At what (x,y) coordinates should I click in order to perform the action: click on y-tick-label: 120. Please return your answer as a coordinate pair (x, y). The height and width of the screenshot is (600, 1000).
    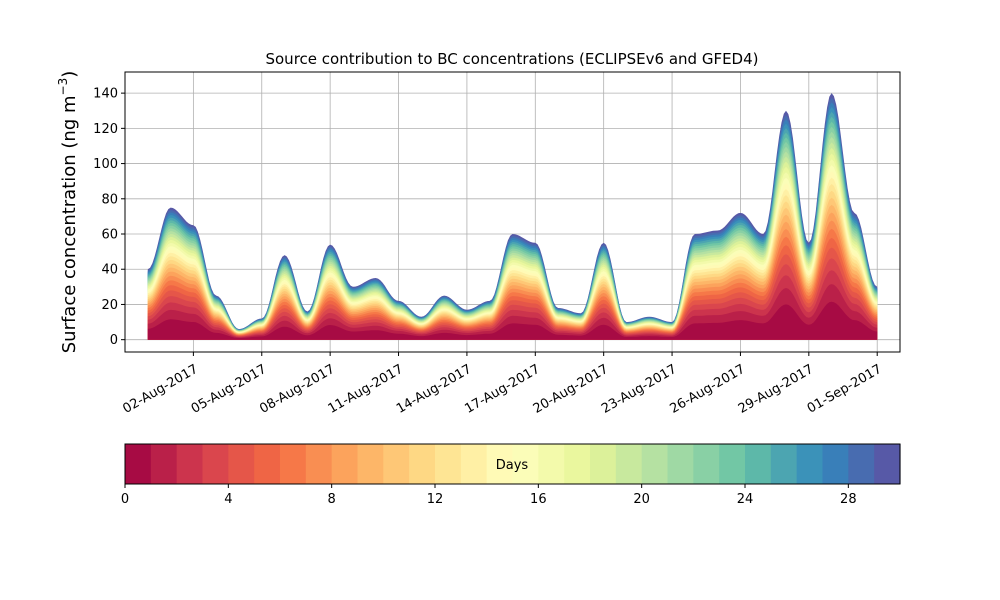
    Looking at the image, I should click on (105, 129).